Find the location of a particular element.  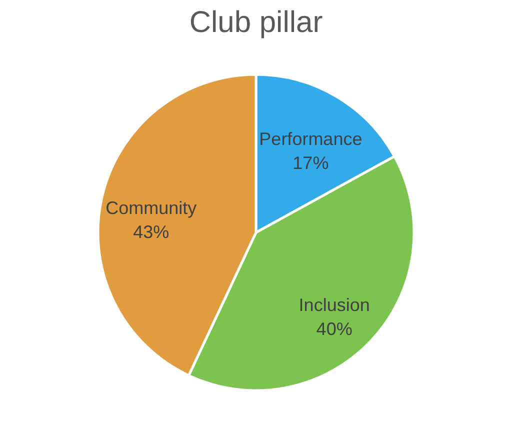

slice-label: Inclusion is located at coordinates (334, 305).